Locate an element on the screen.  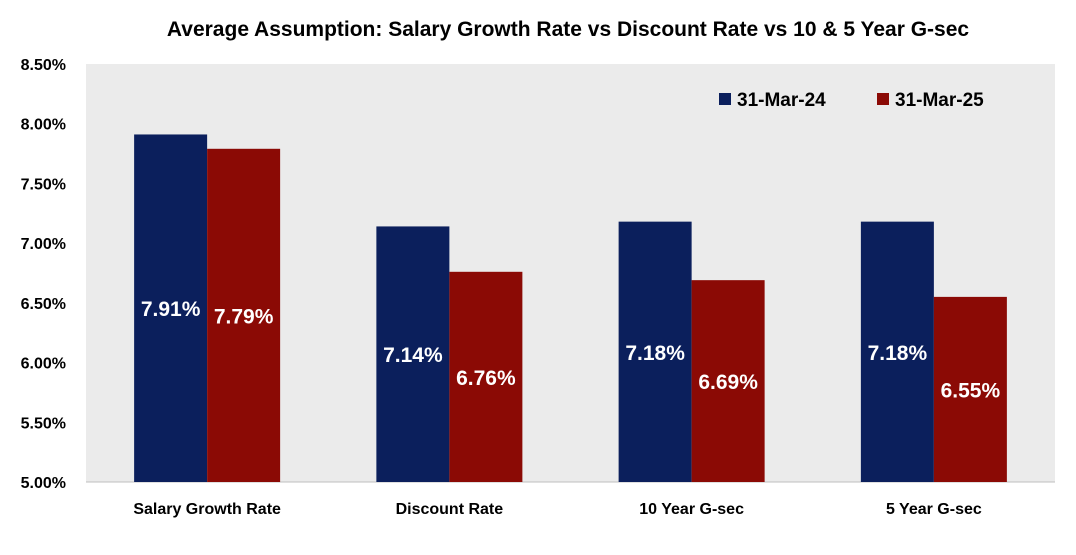
x-tick-label: Salary Growth Rate is located at coordinates (207, 509).